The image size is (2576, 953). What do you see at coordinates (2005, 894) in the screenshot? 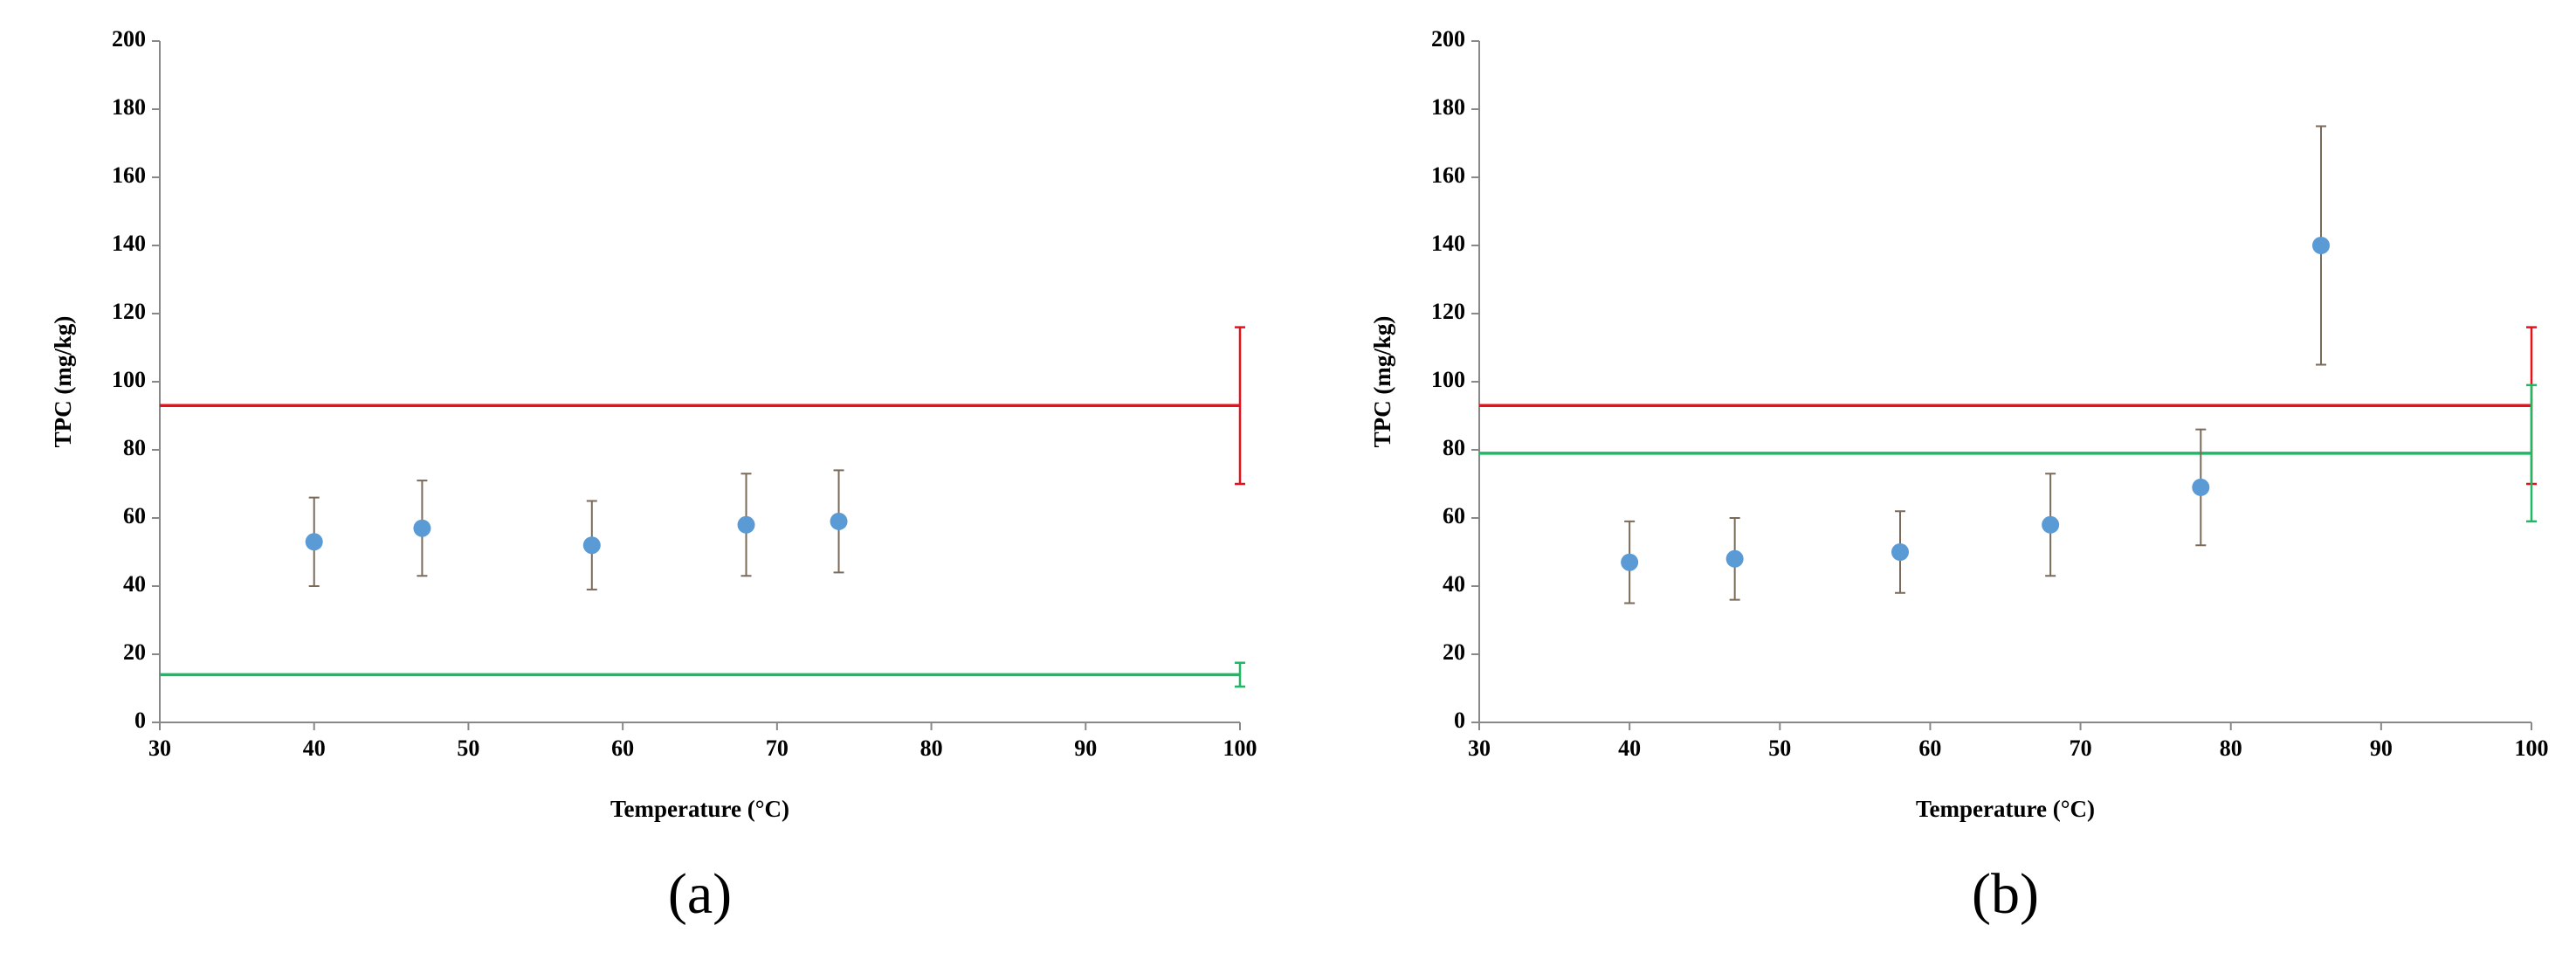
I see `panel-label: (b)` at bounding box center [2005, 894].